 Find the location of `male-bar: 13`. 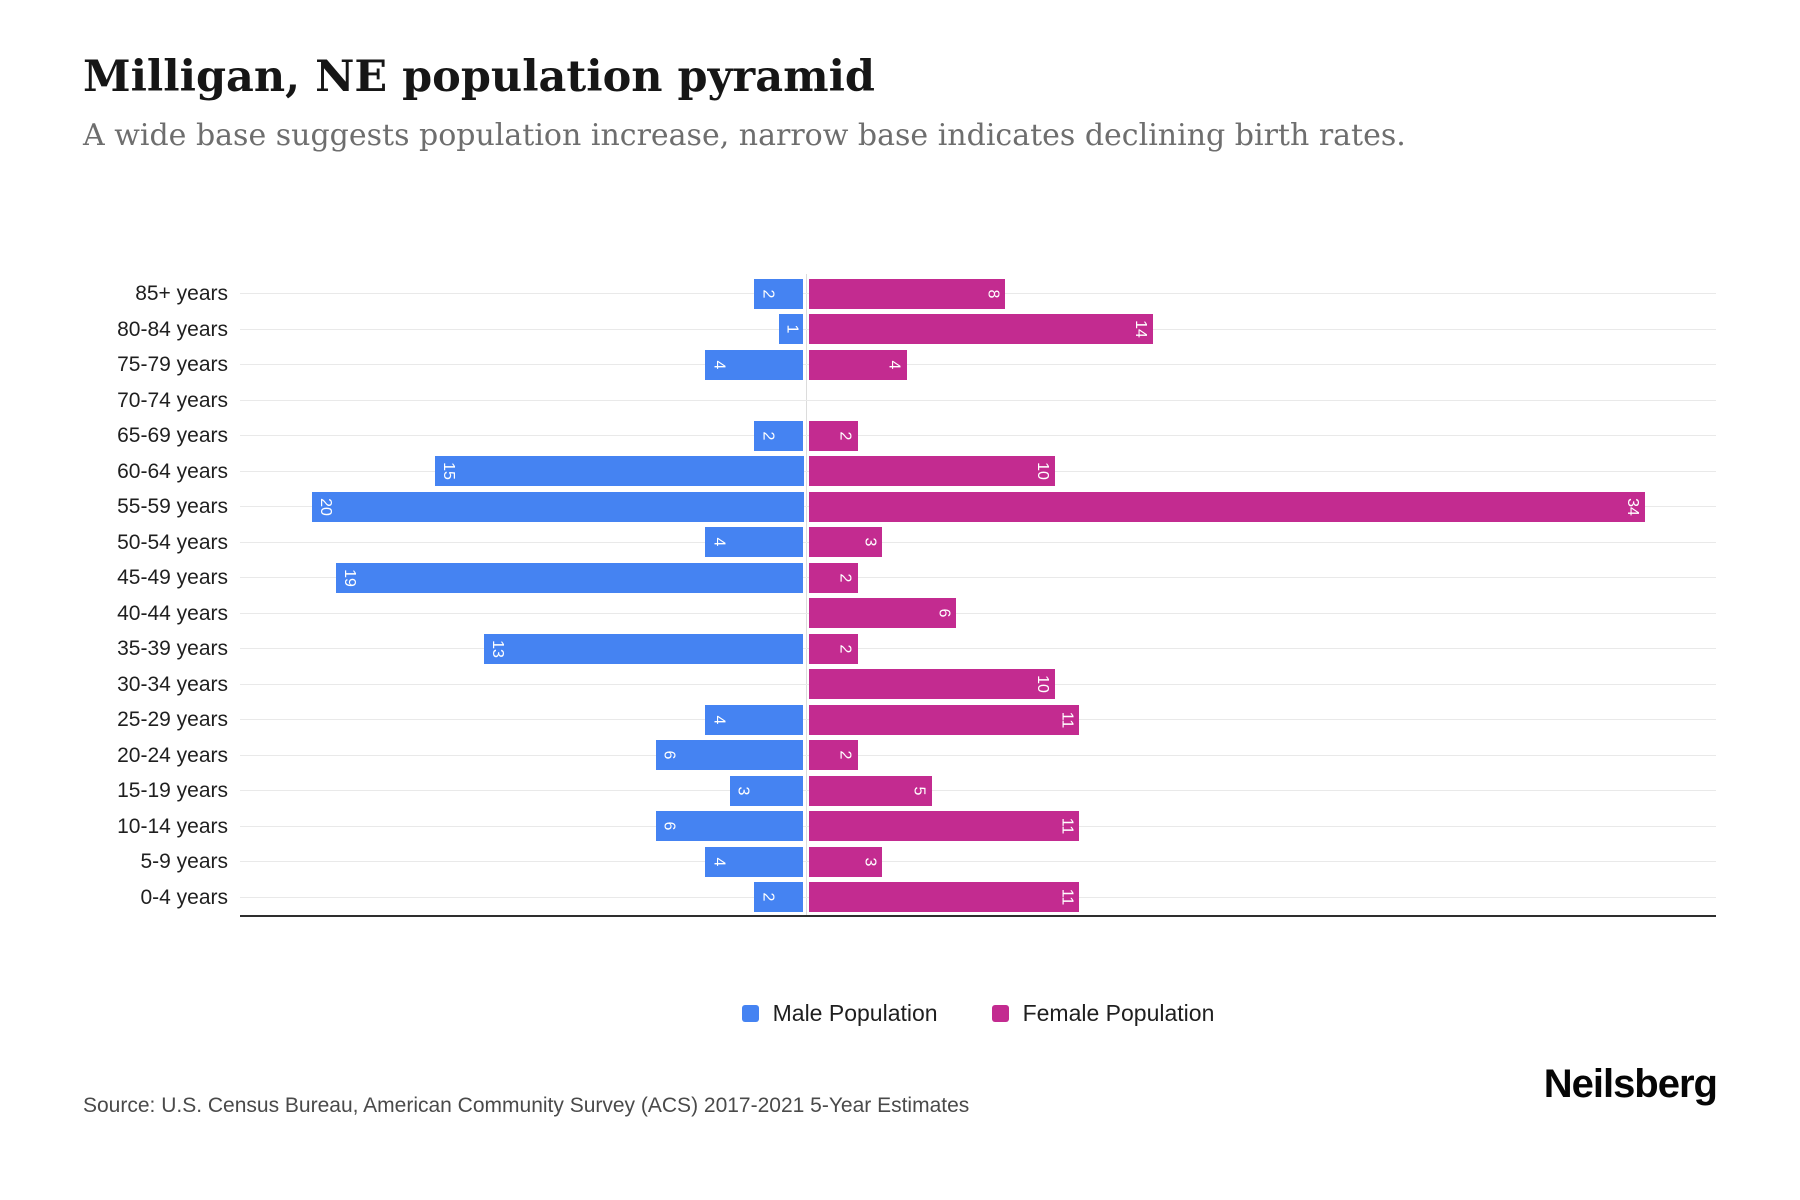

male-bar: 13 is located at coordinates (643, 648).